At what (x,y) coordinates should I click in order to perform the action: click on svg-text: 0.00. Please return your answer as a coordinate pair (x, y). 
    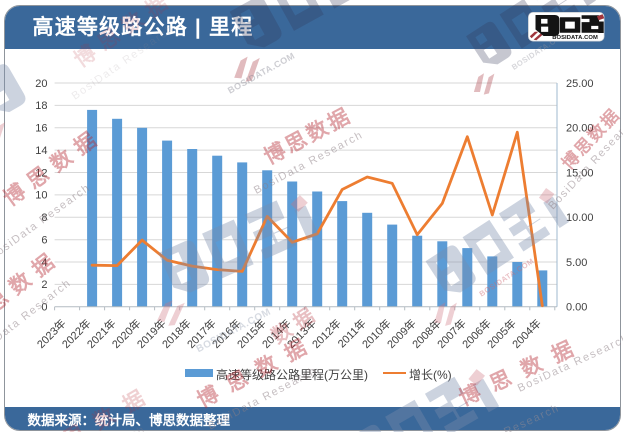
    Looking at the image, I should click on (576, 308).